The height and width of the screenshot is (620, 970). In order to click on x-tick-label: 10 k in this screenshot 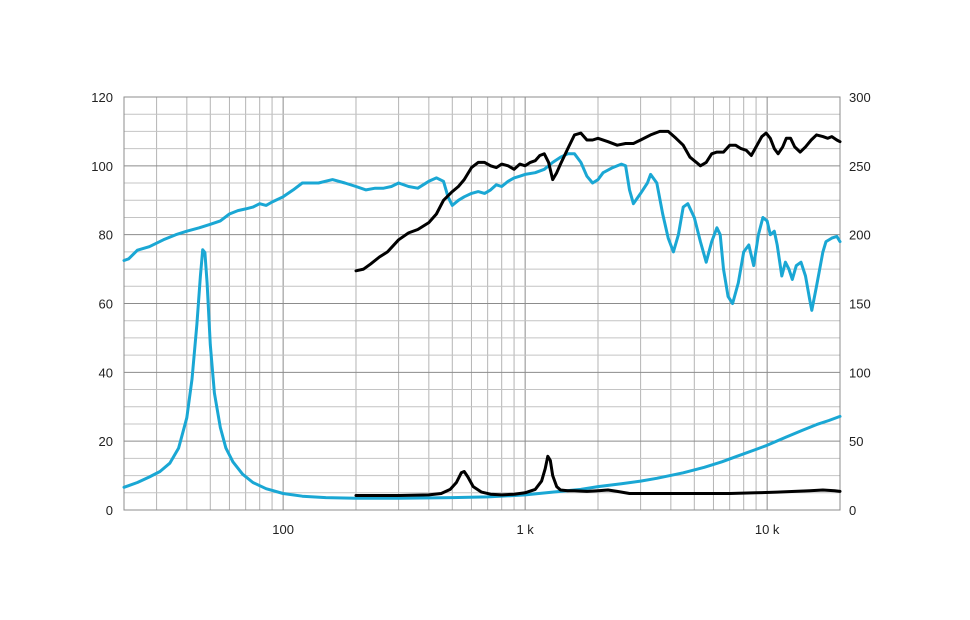, I will do `click(767, 529)`.